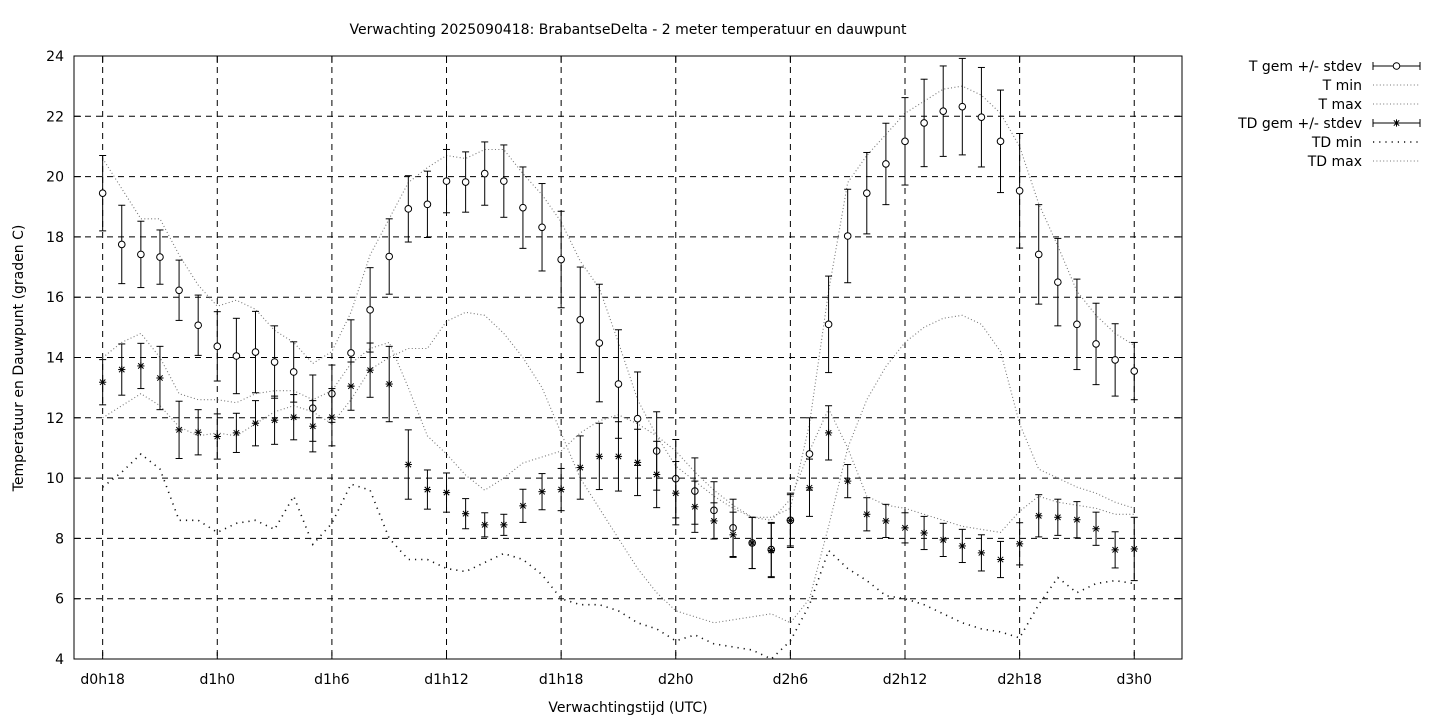 The height and width of the screenshot is (720, 1440). What do you see at coordinates (59, 600) in the screenshot?
I see `y-tick-label: 6` at bounding box center [59, 600].